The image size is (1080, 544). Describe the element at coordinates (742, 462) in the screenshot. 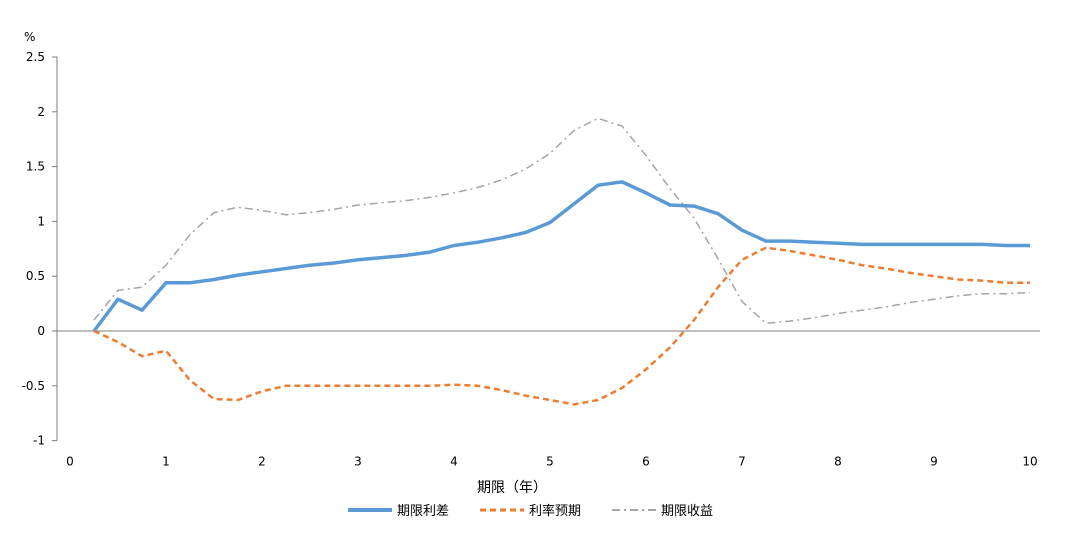

I see `x-tick-label: 7` at that location.